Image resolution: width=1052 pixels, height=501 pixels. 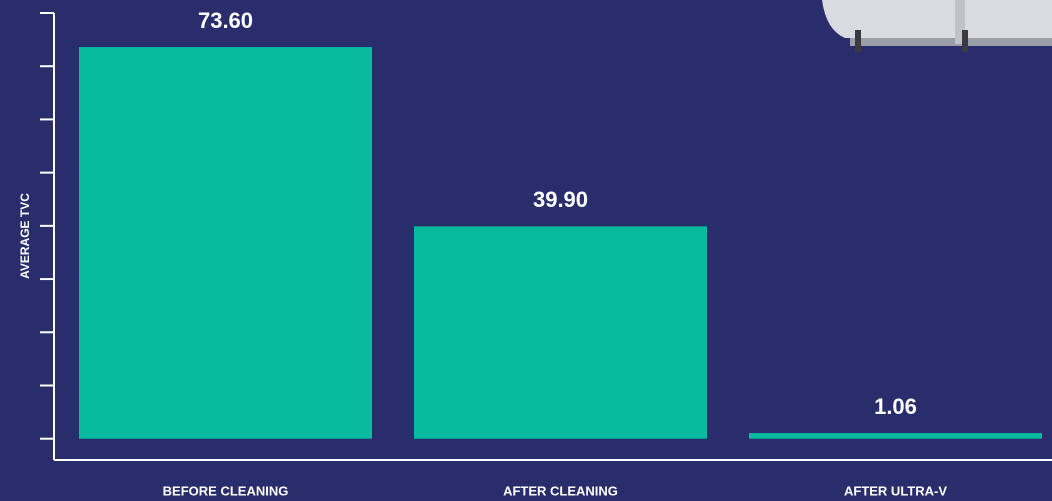 What do you see at coordinates (225, 20) in the screenshot?
I see `value-label: 73.60` at bounding box center [225, 20].